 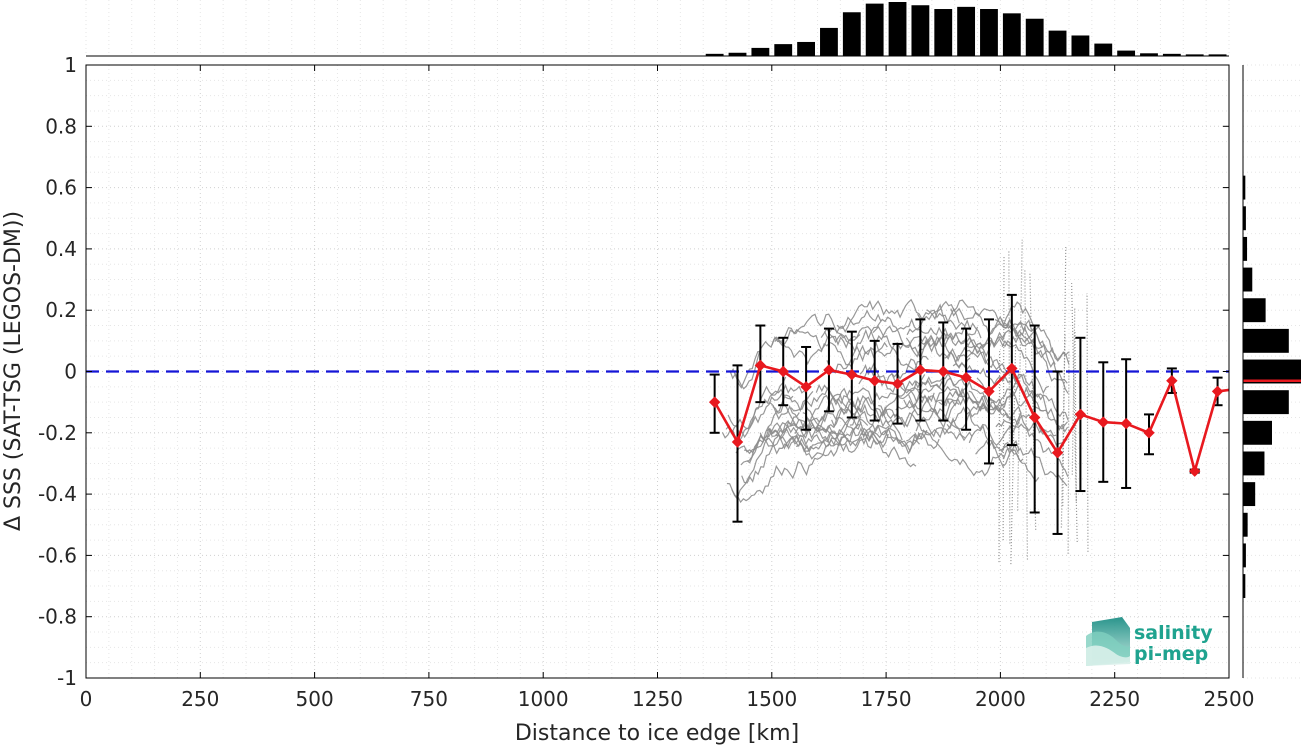 I want to click on x-tick-label: 2250, so click(x=1114, y=699).